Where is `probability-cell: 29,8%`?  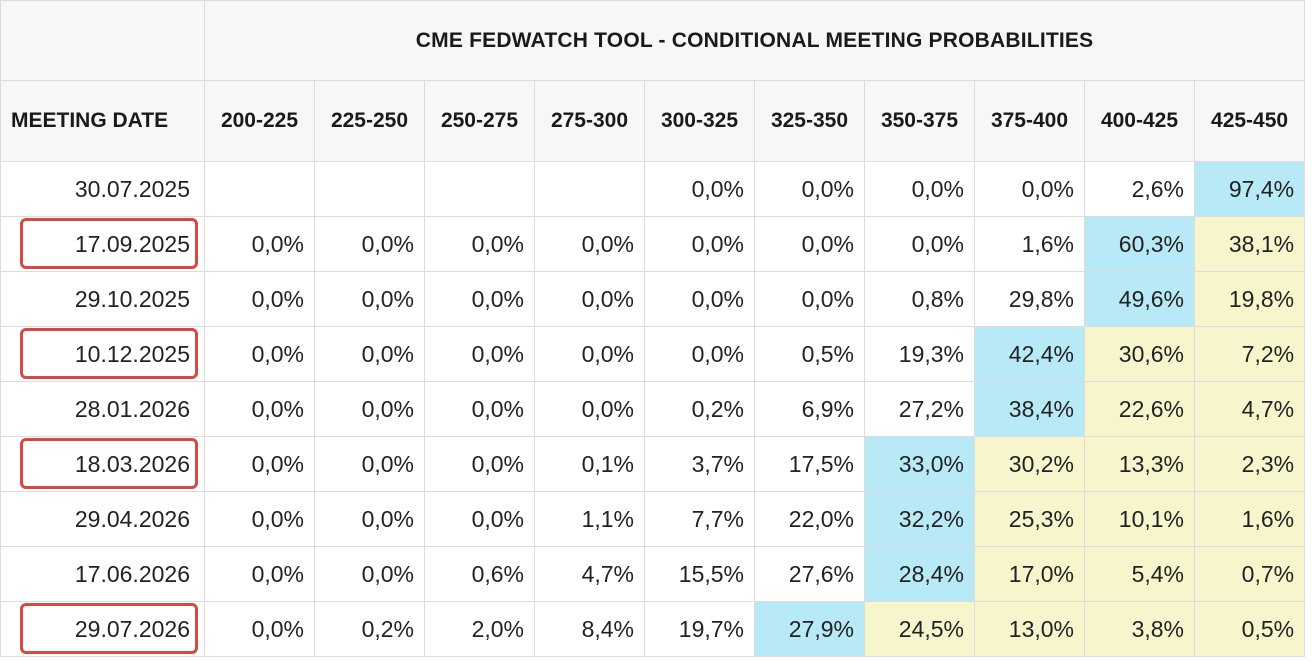 probability-cell: 29,8% is located at coordinates (1029, 299).